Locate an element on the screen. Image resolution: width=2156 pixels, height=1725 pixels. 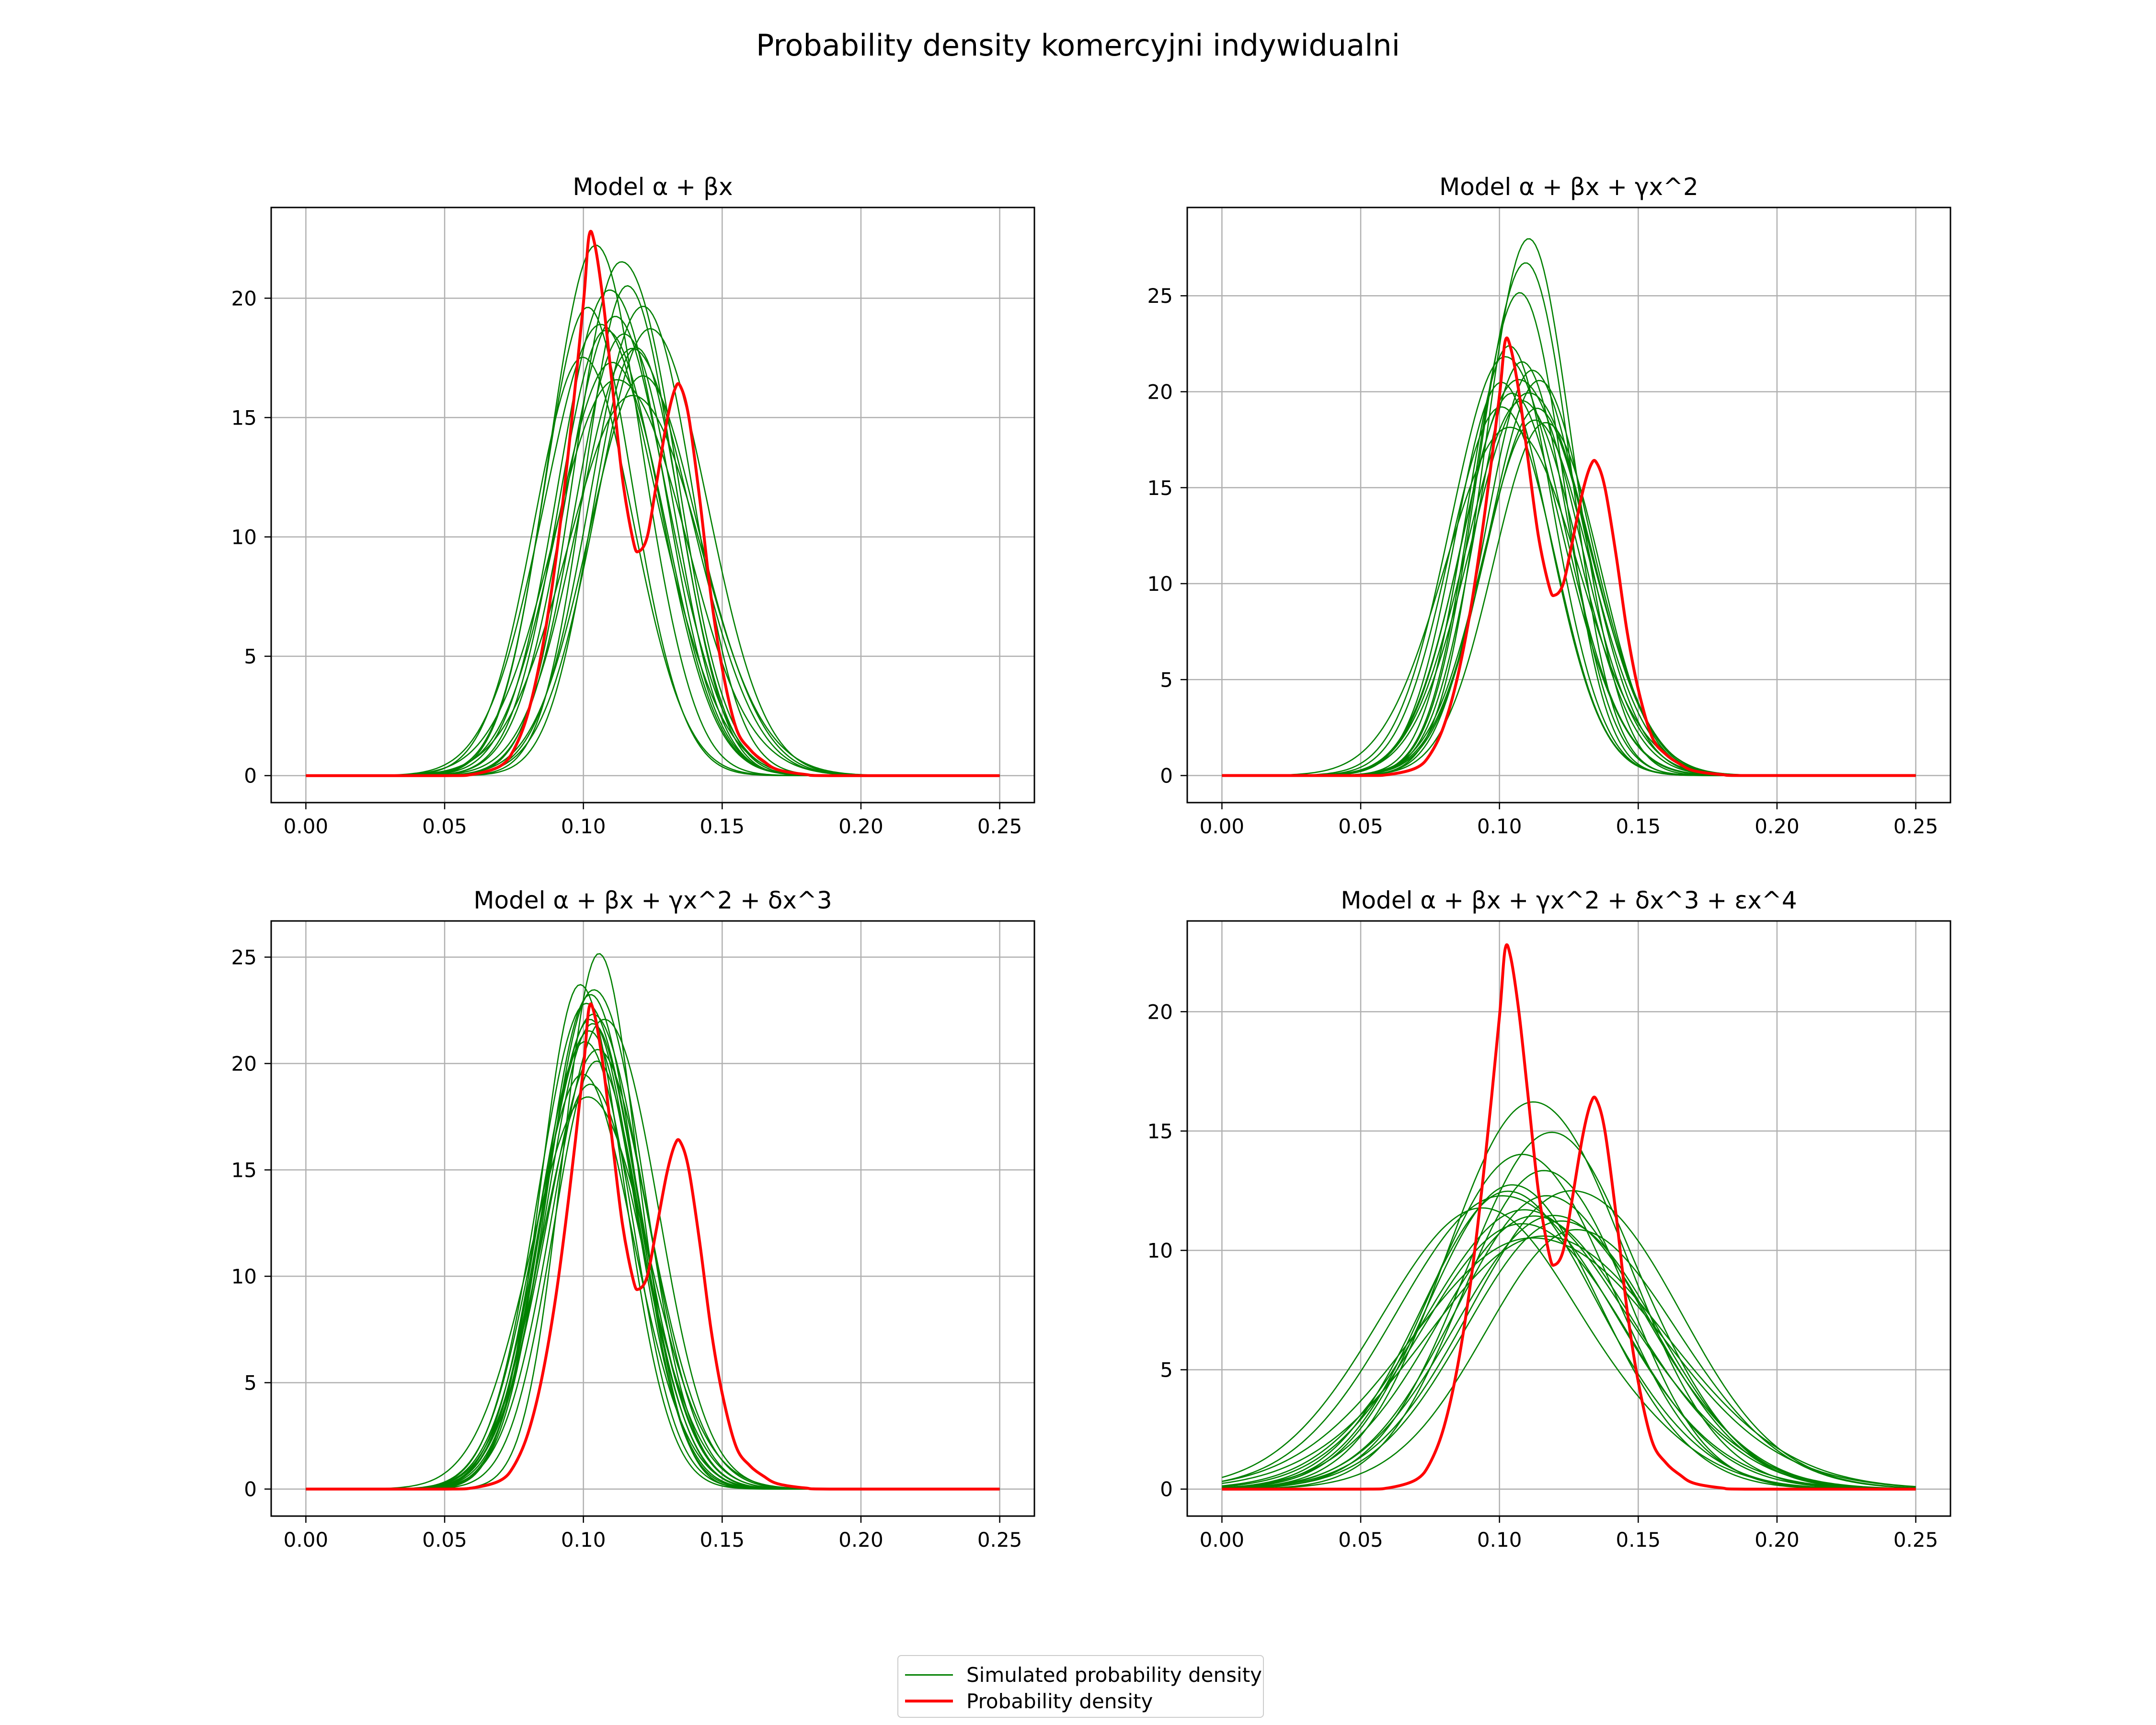
subplot-title: Model α + βx is located at coordinates (653, 187).